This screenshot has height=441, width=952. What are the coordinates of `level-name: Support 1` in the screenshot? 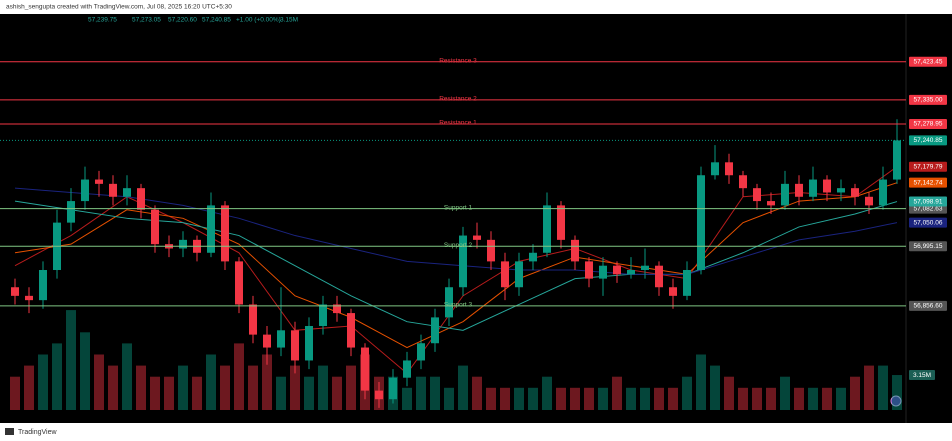 It's located at (458, 207).